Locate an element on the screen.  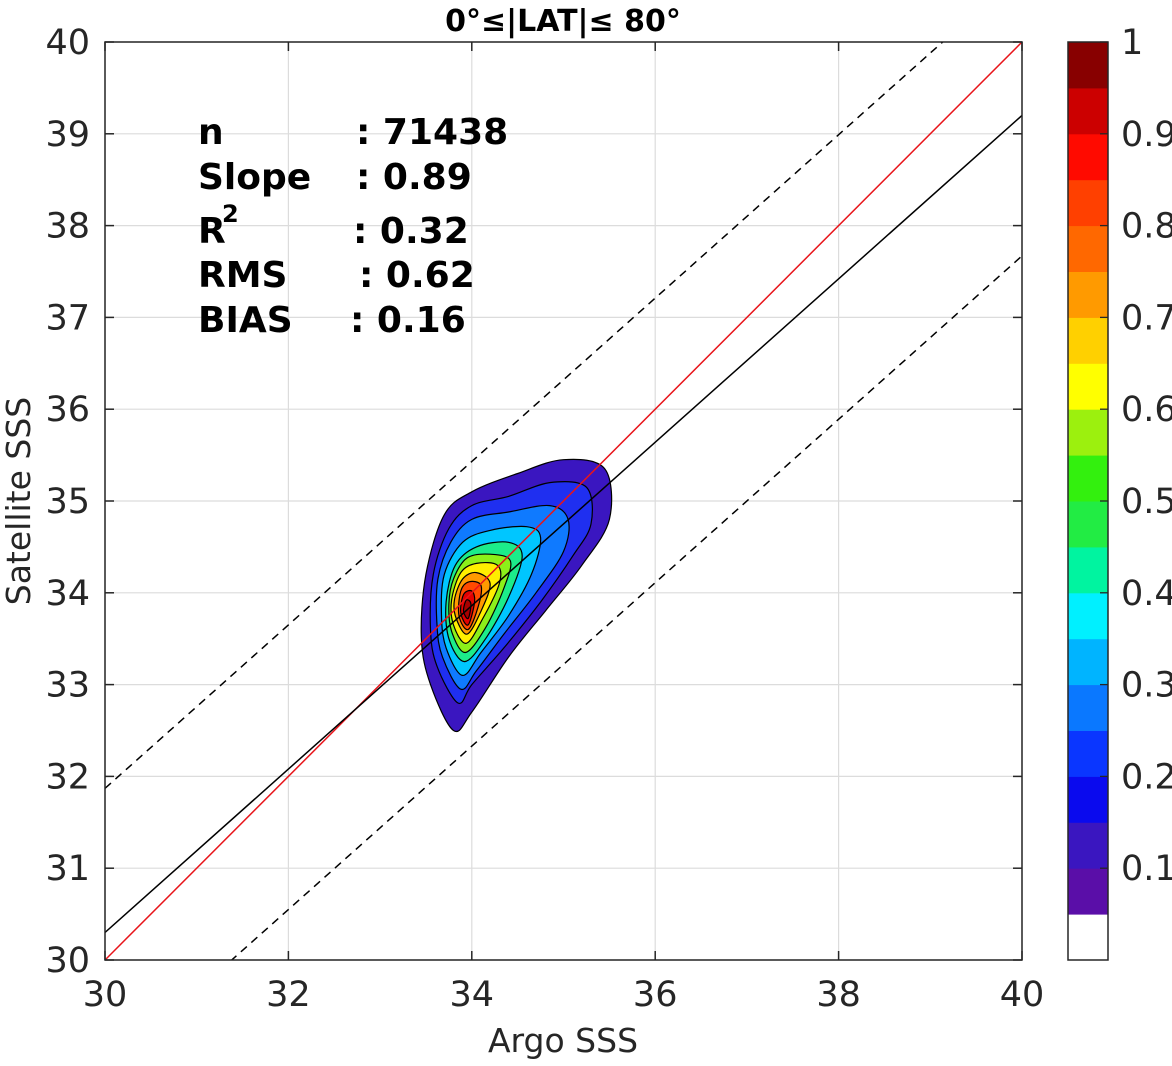
stat-r2-value: : 0.32 is located at coordinates (411, 231).